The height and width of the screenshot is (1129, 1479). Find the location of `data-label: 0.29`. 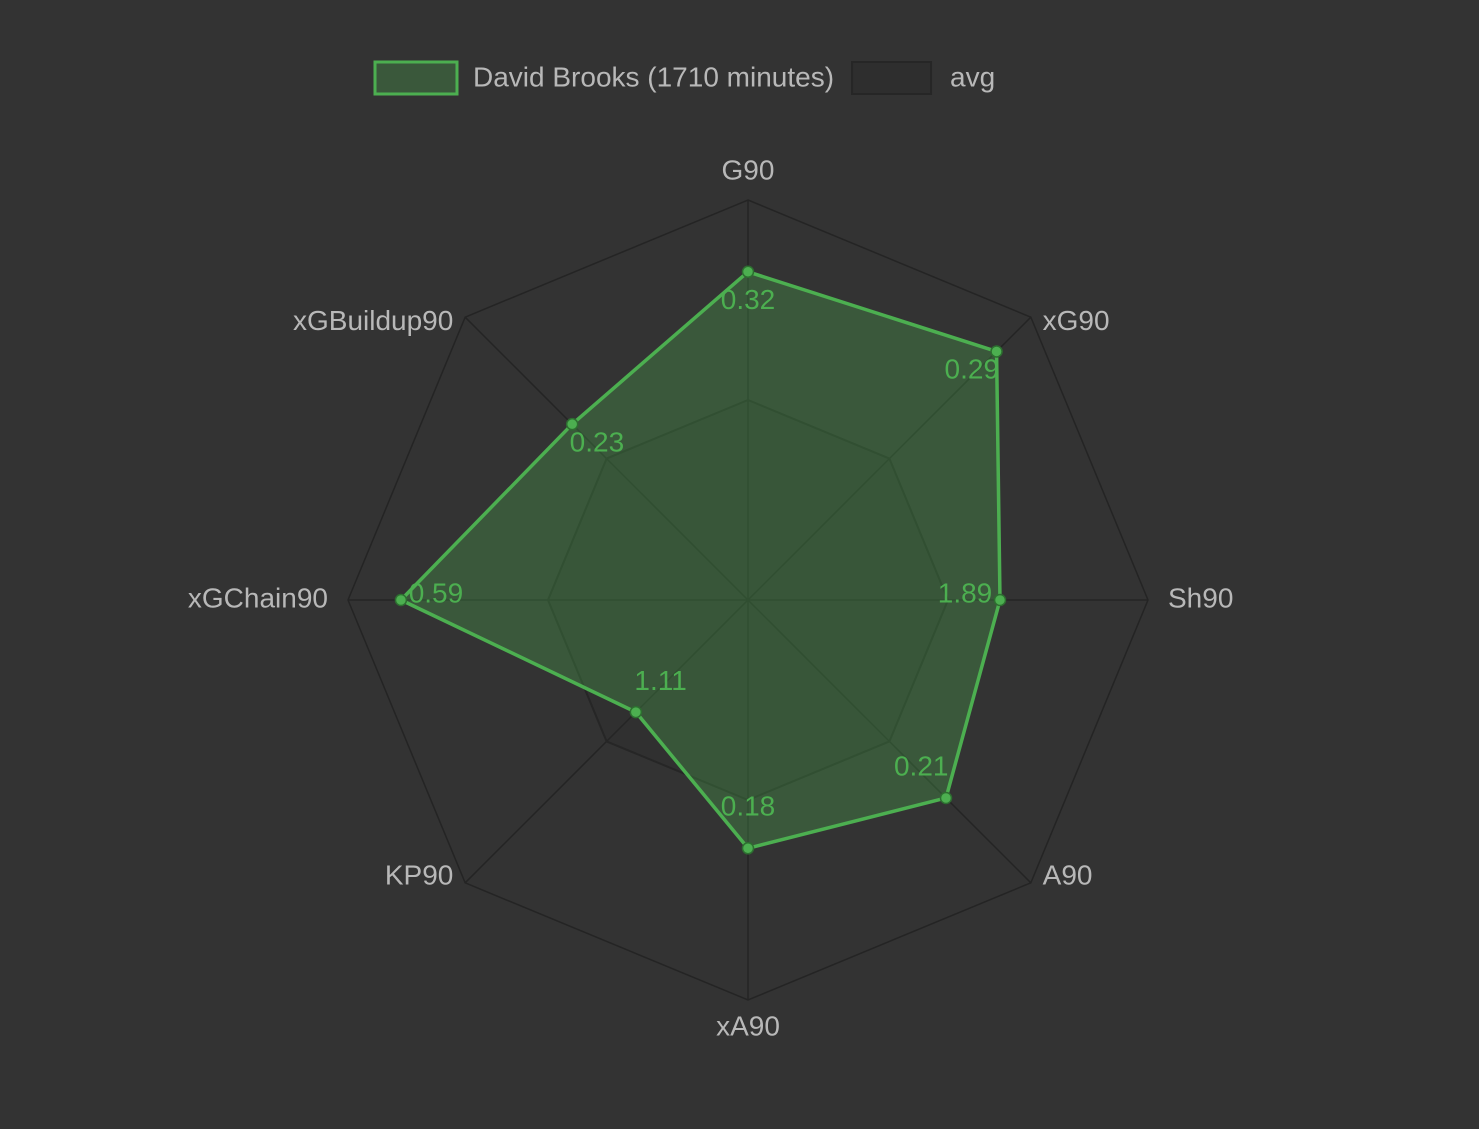

data-label: 0.29 is located at coordinates (972, 369).